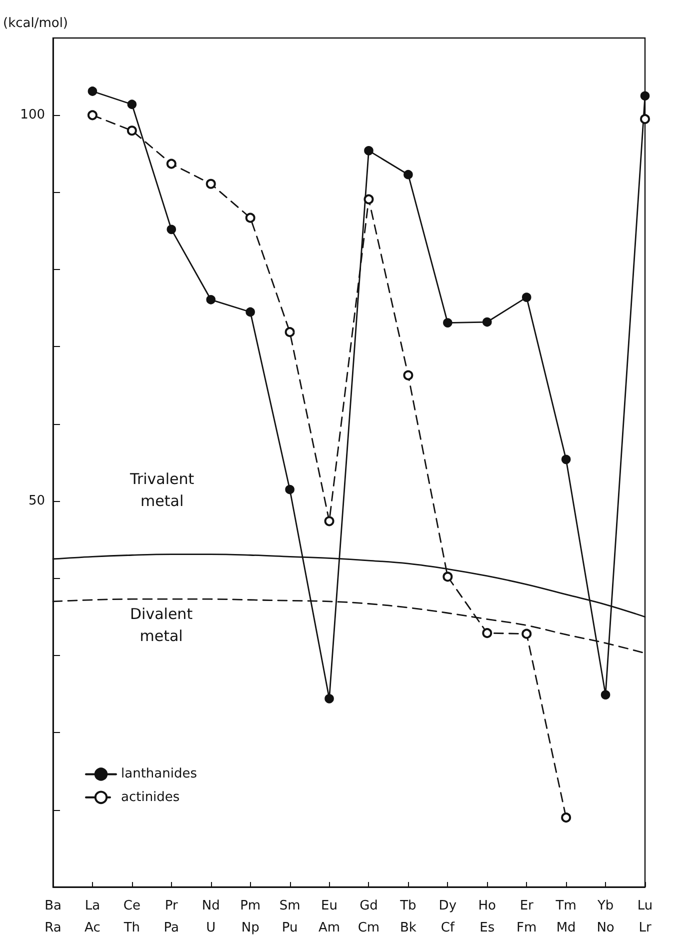  Describe the element at coordinates (526, 917) in the screenshot. I see `x-tick-label: Er Fm` at that location.